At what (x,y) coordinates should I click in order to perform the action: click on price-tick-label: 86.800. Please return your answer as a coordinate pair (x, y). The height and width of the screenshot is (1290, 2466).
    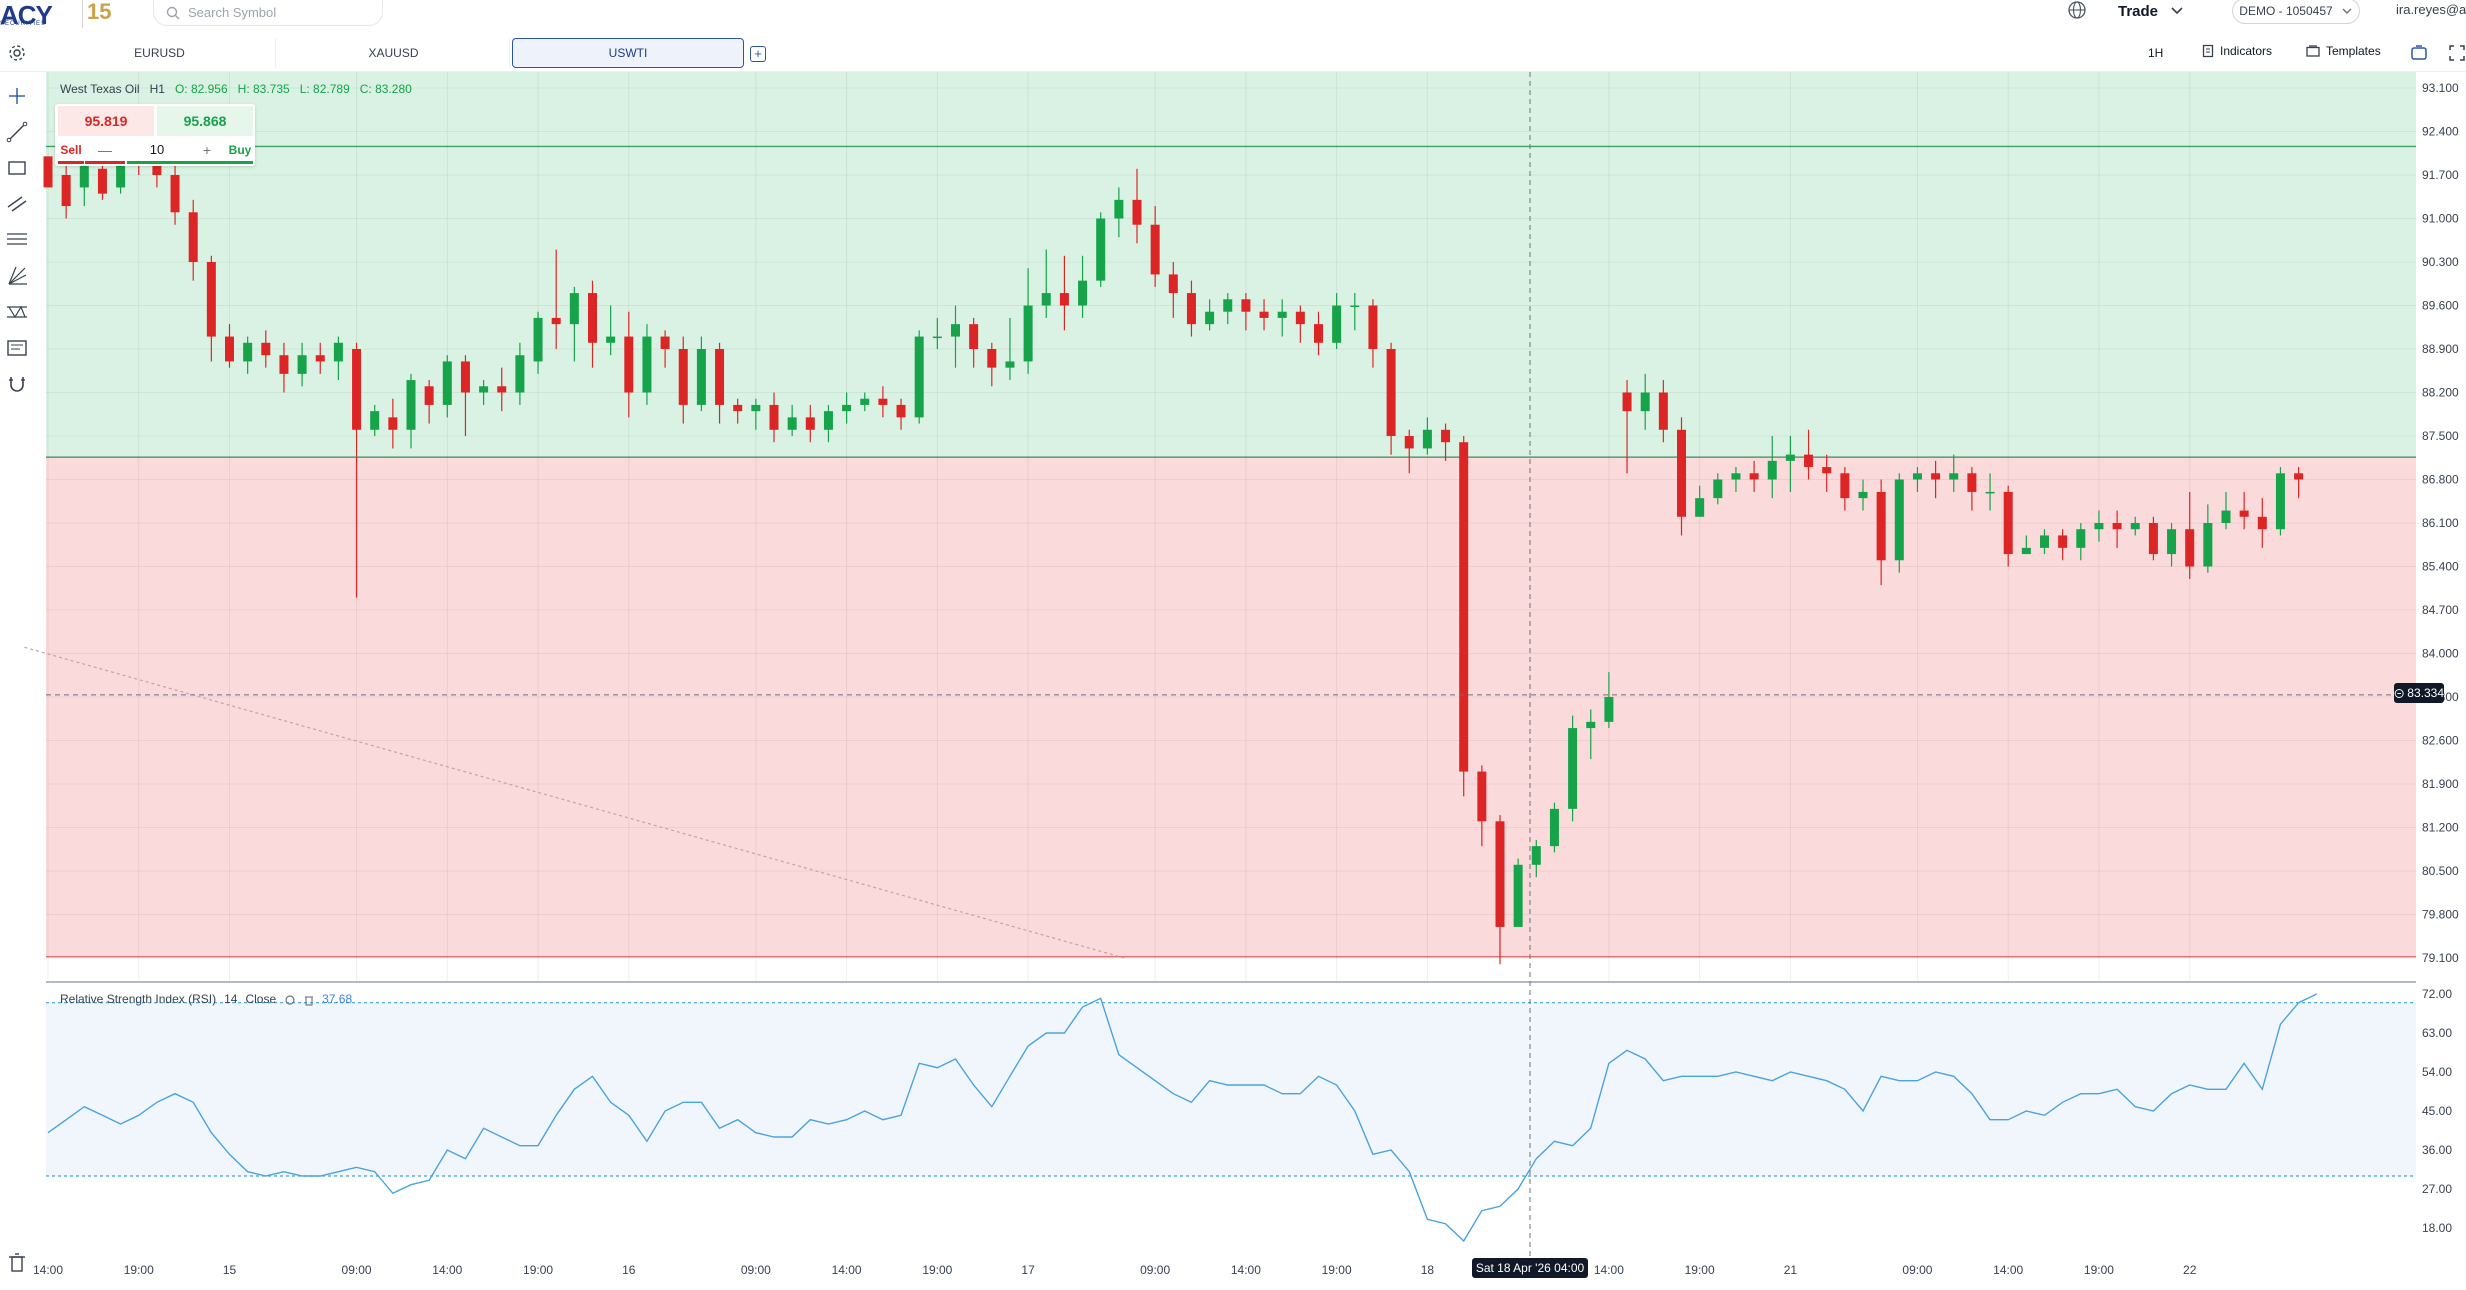
    Looking at the image, I should click on (2440, 480).